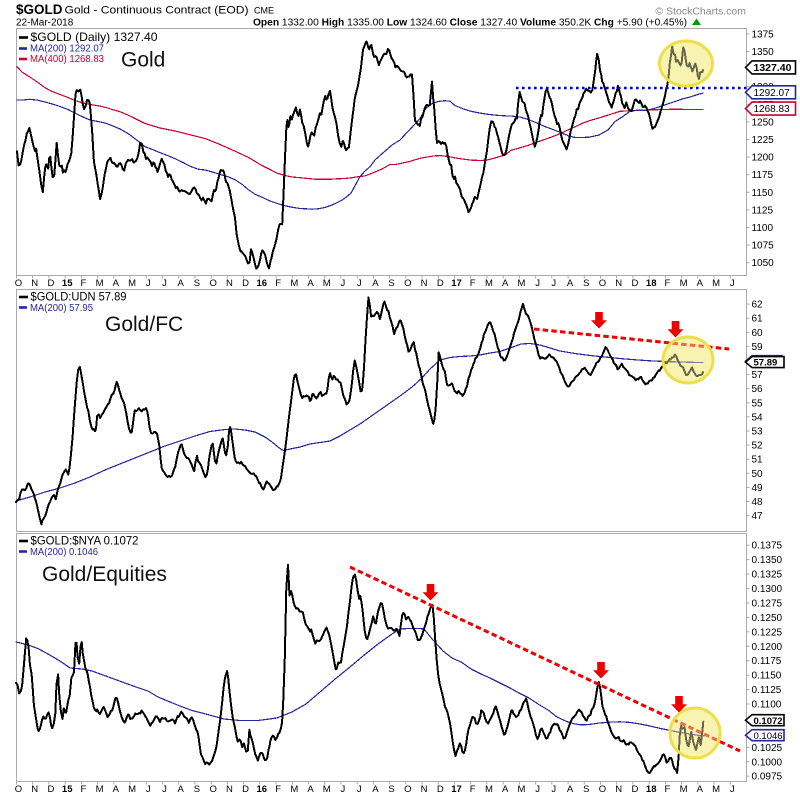 This screenshot has width=800, height=805. Describe the element at coordinates (758, 319) in the screenshot. I see `svg-text: 61` at that location.